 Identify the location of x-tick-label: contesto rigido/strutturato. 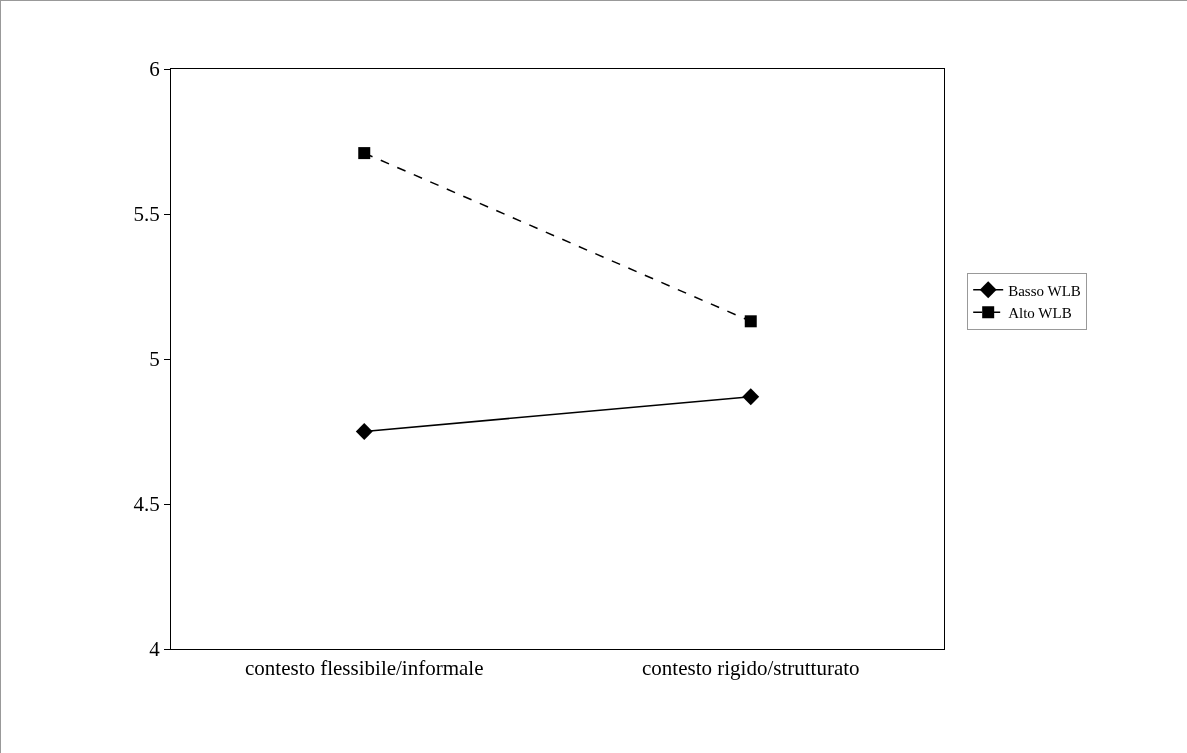
(750, 668).